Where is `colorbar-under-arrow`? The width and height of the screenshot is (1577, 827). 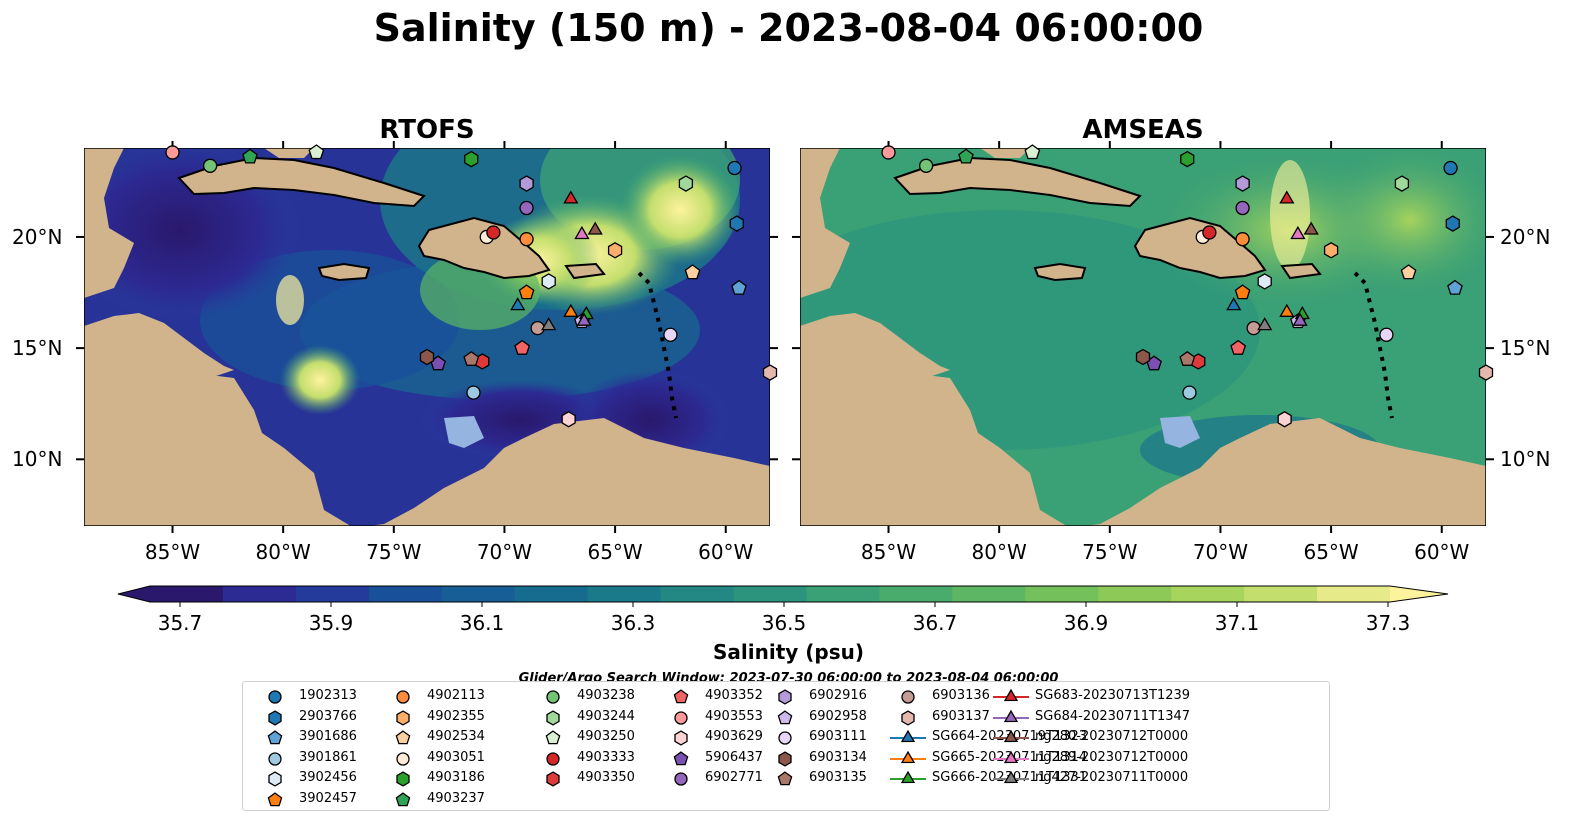
colorbar-under-arrow is located at coordinates (134, 594).